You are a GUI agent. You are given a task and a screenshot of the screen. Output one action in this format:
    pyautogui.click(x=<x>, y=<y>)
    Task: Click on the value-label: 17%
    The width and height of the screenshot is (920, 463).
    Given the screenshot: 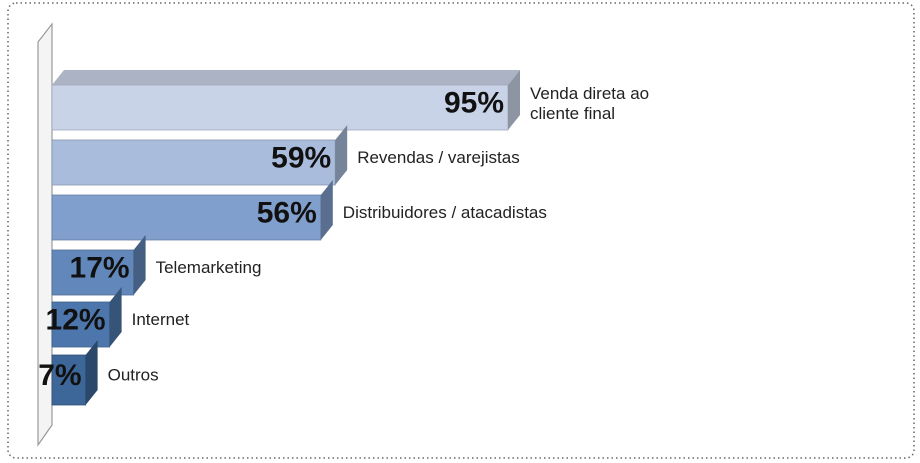 What is the action you would take?
    pyautogui.click(x=100, y=267)
    